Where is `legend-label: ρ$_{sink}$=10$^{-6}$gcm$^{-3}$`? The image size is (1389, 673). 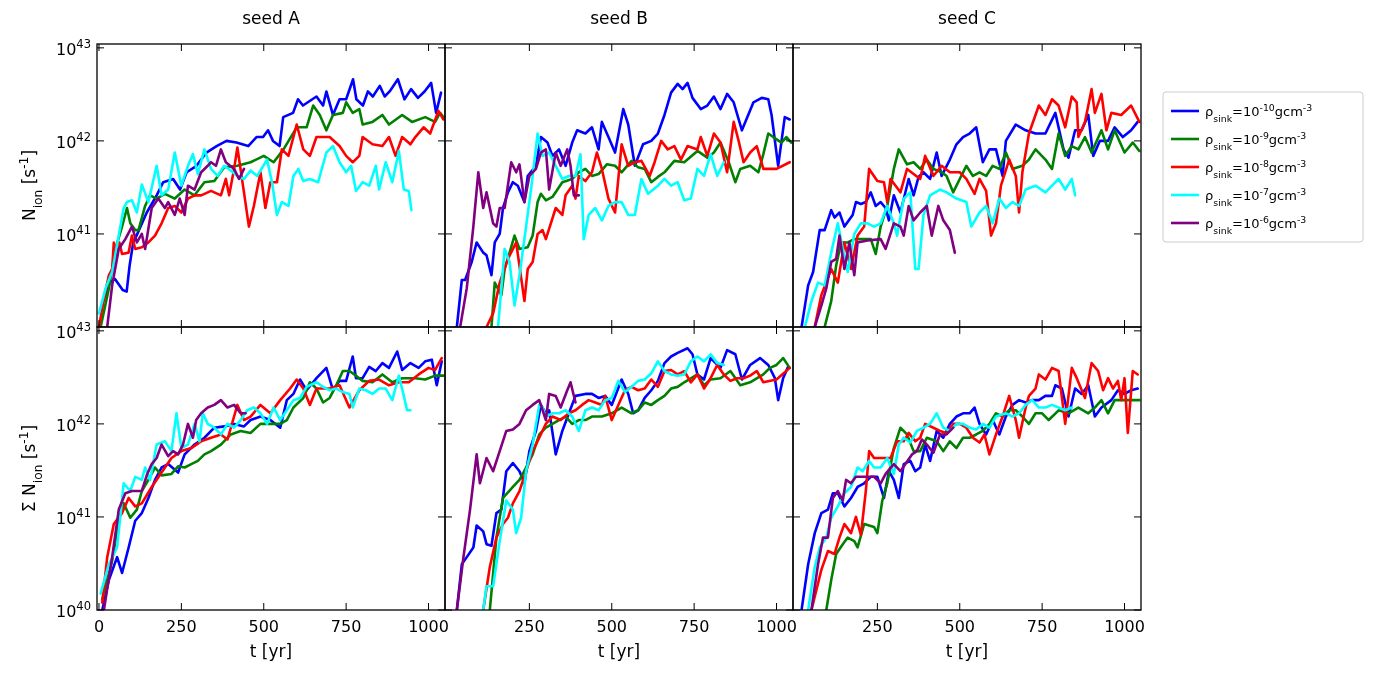
legend-label: ρ$_{sink}$=10$^{-6}$gcm$^{-3}$ is located at coordinates (1256, 224).